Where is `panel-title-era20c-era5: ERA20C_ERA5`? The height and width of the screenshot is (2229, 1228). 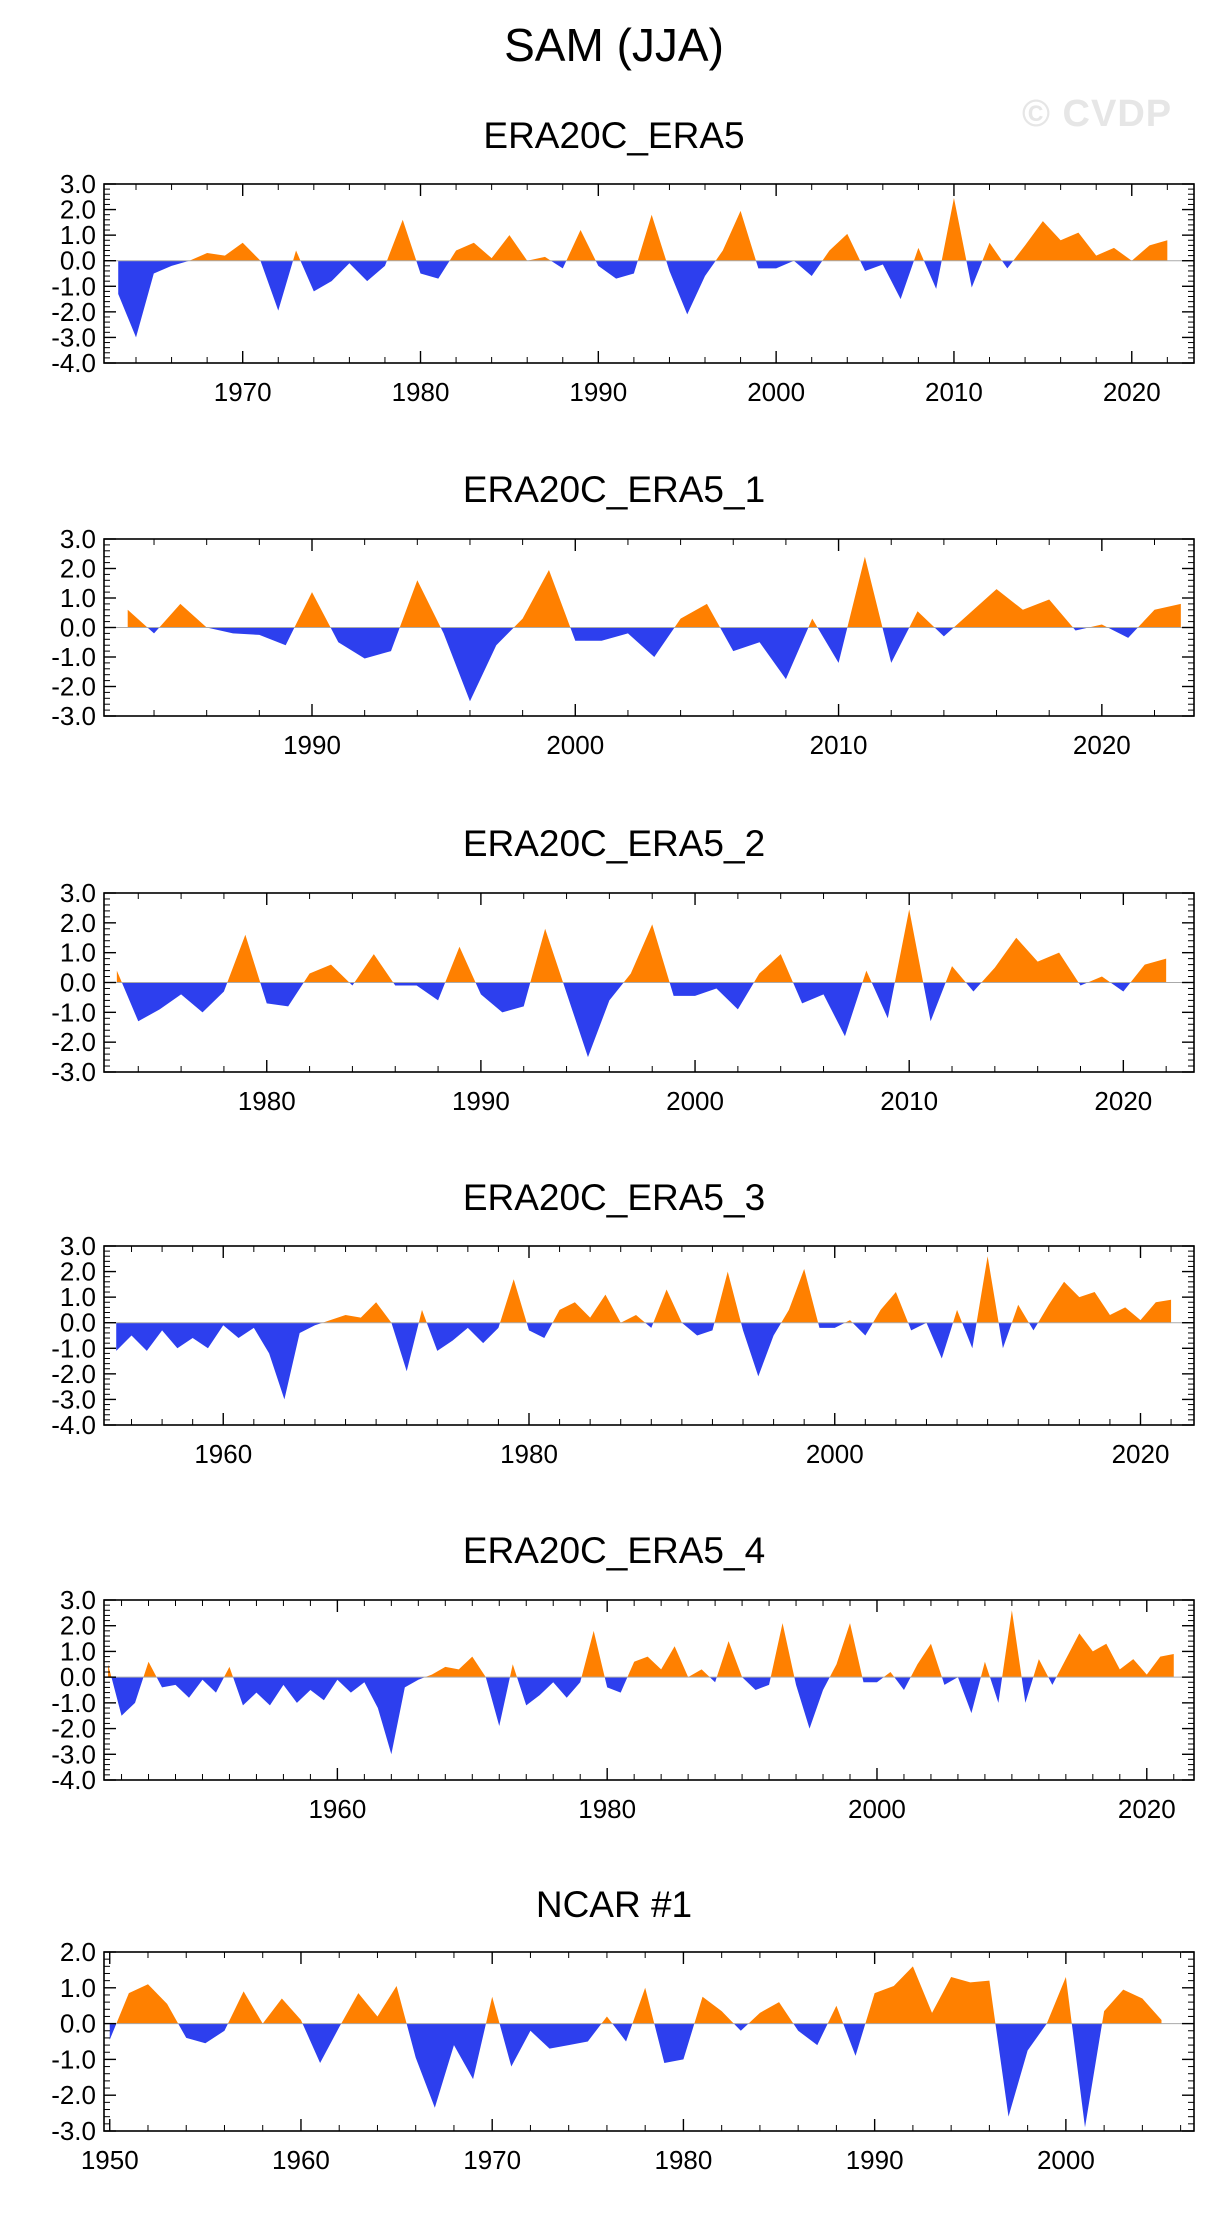 panel-title-era20c-era5: ERA20C_ERA5 is located at coordinates (614, 135).